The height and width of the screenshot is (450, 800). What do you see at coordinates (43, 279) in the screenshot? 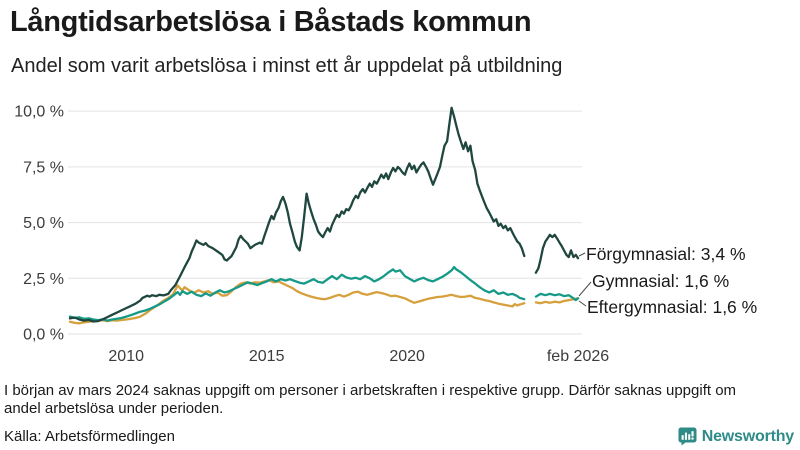
I see `y-axis-tick-label: 2,5 %` at bounding box center [43, 279].